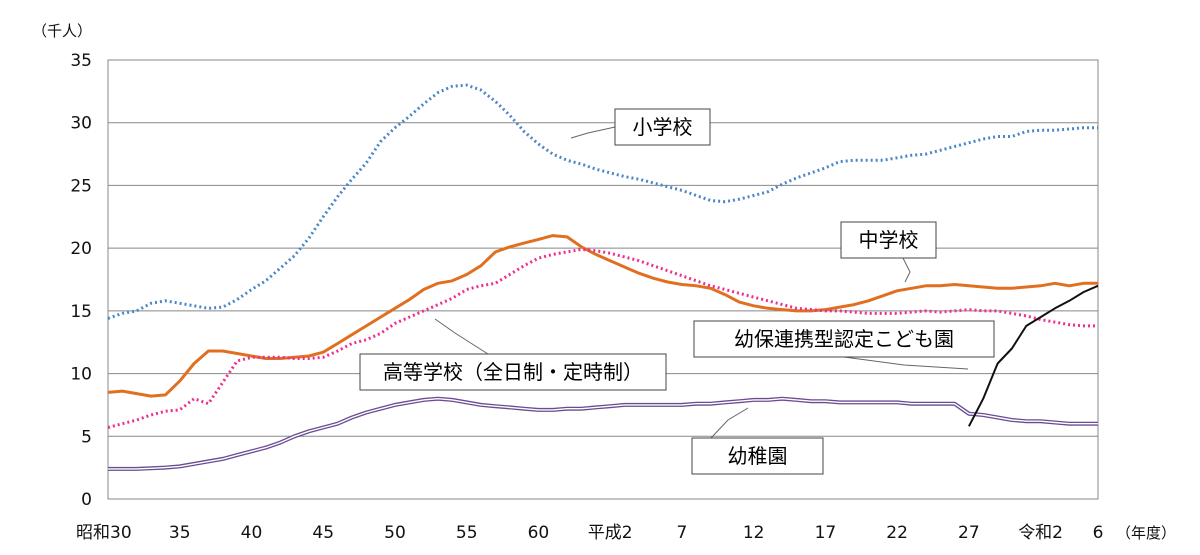 The image size is (1200, 555). What do you see at coordinates (81, 124) in the screenshot?
I see `y-tick-label: 30` at bounding box center [81, 124].